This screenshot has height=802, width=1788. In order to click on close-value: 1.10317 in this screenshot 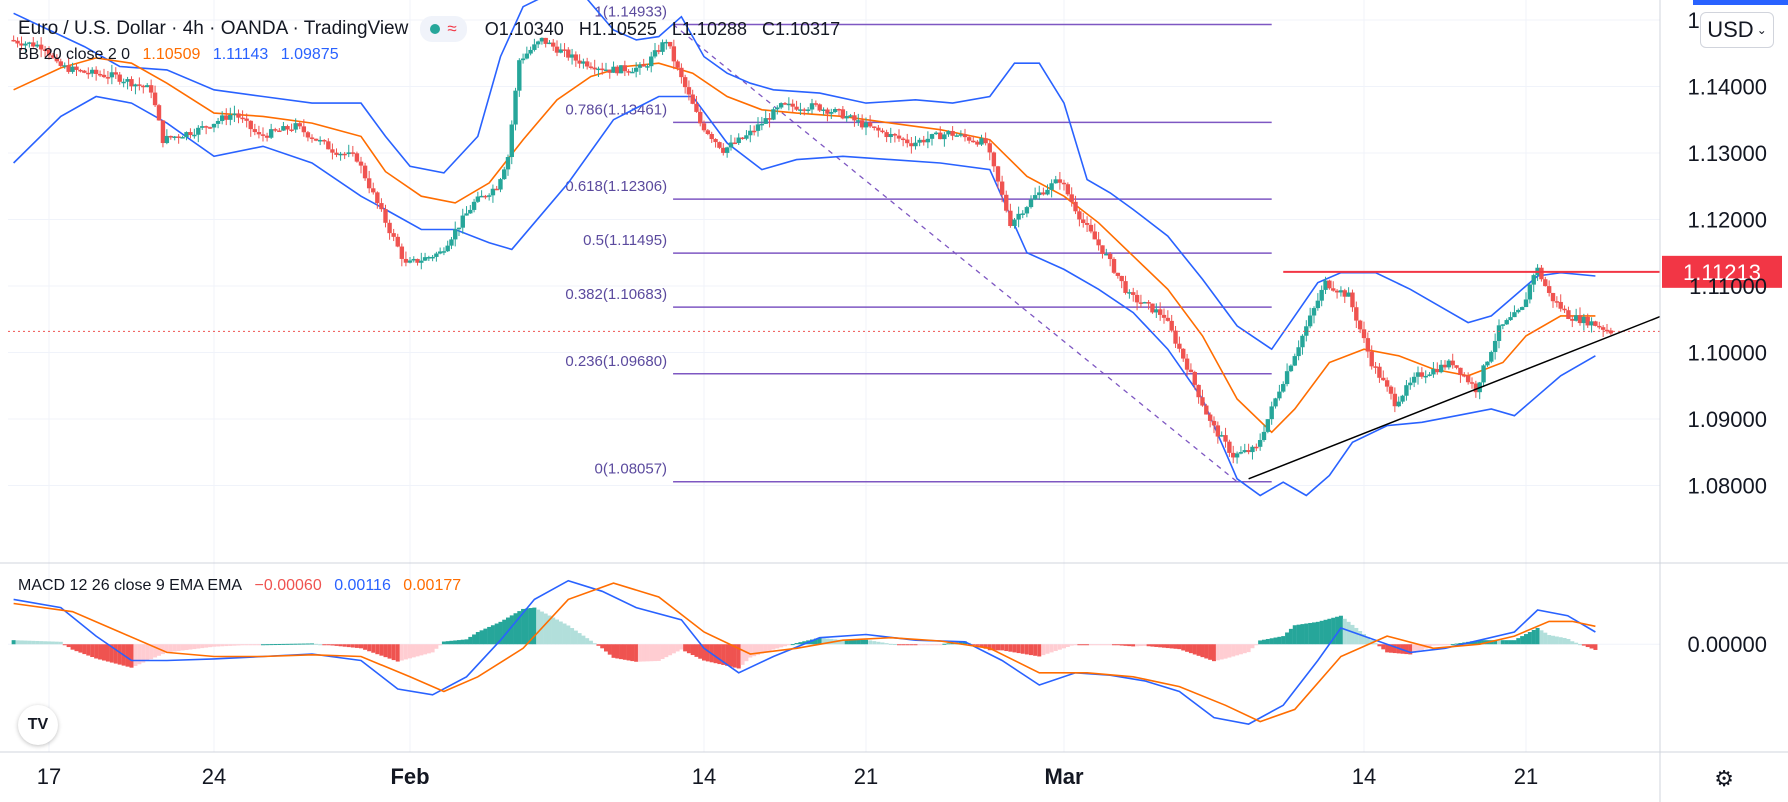, I will do `click(808, 28)`.